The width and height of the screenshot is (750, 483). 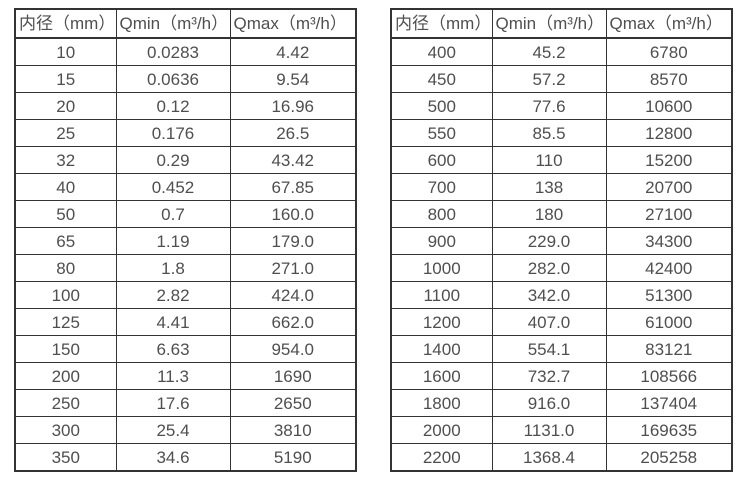 I want to click on table-cell: 0.176, so click(x=173, y=133).